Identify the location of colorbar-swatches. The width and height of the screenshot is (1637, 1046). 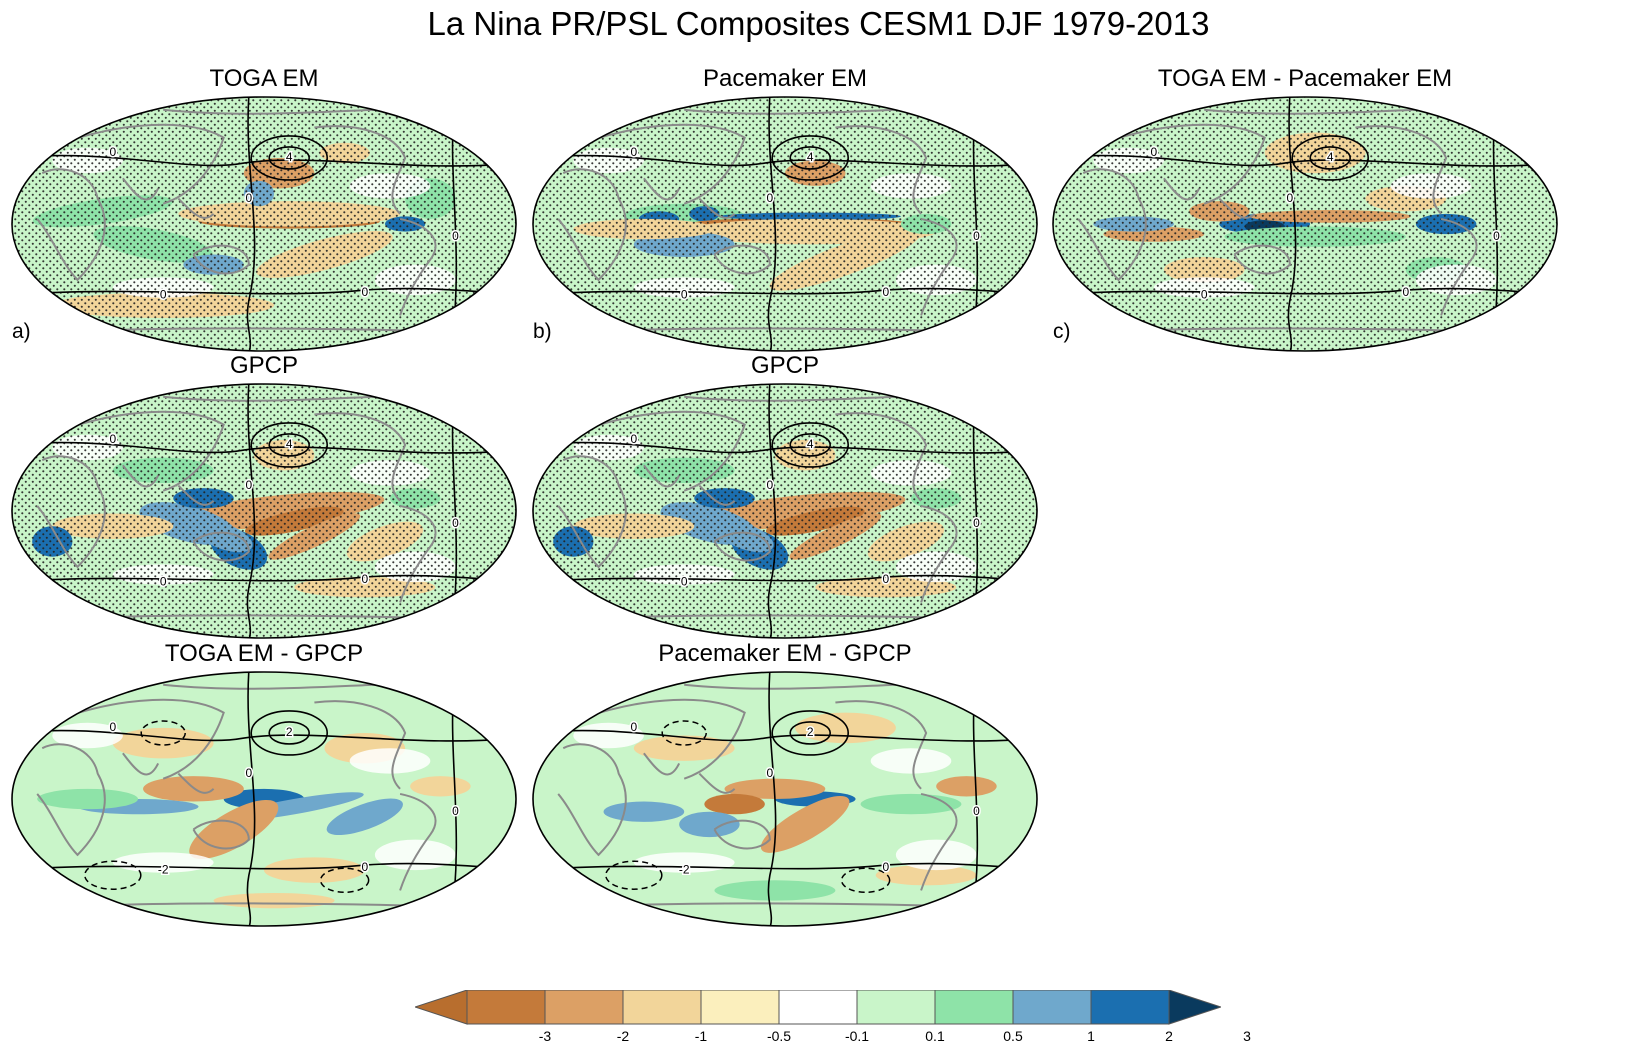
(818, 1007).